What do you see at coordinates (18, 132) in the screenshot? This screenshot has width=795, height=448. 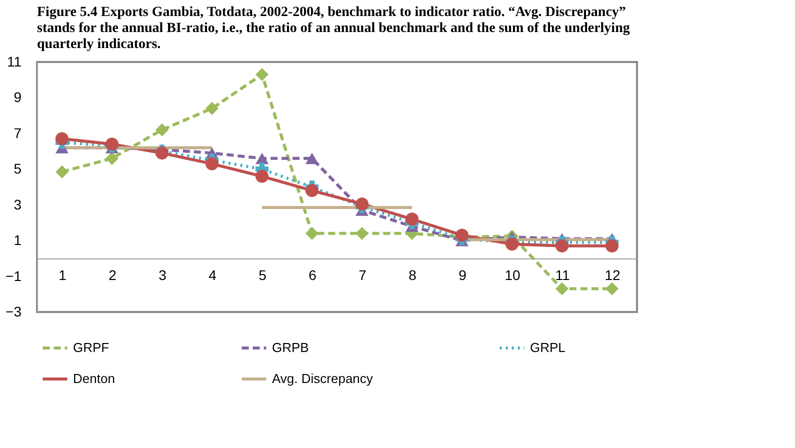 I see `y-tick-label: 7` at bounding box center [18, 132].